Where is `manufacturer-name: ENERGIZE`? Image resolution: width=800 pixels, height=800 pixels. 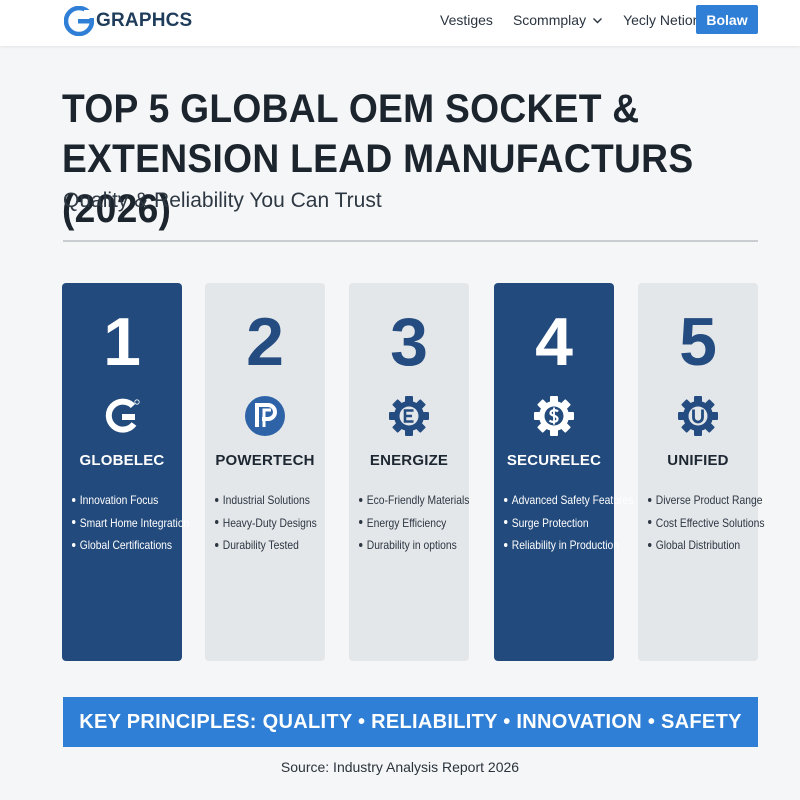
manufacturer-name: ENERGIZE is located at coordinates (409, 460).